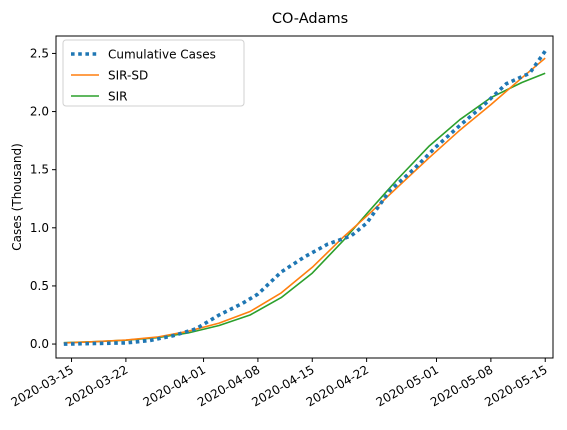 This screenshot has width=567, height=430. Describe the element at coordinates (39, 112) in the screenshot. I see `y-tick-label: 2.0` at that location.